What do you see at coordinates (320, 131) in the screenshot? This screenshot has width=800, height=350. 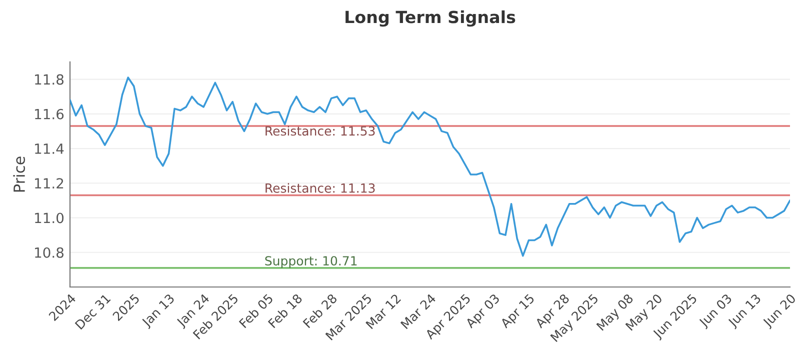 I see `ref-line-label: Resistance: 11.53` at bounding box center [320, 131].